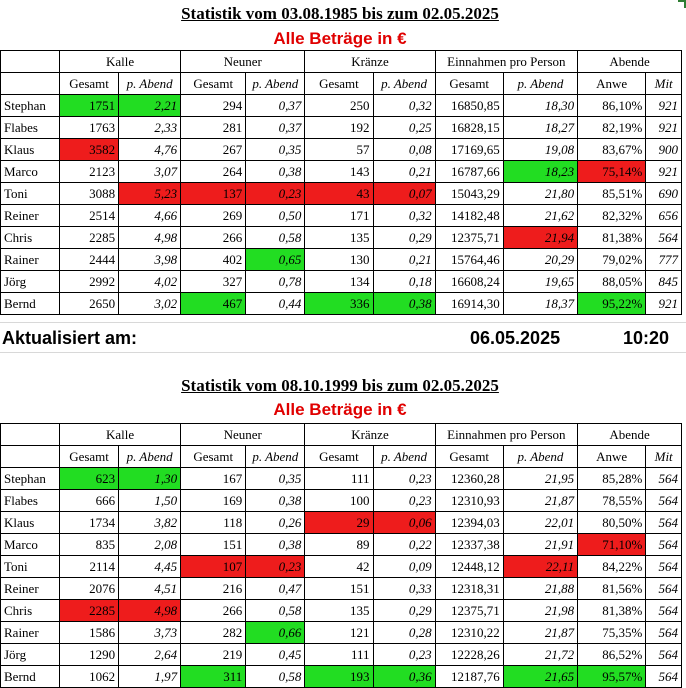 The width and height of the screenshot is (686, 688). Describe the element at coordinates (89, 259) in the screenshot. I see `value-cell: 2444` at that location.